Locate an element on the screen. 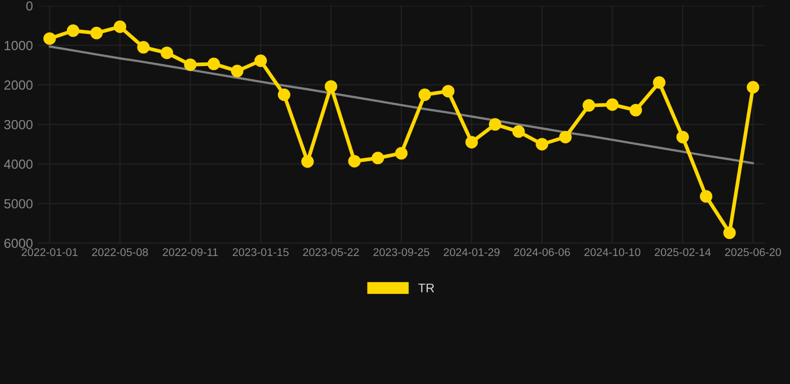  y-tick-label: 0 is located at coordinates (29, 6).